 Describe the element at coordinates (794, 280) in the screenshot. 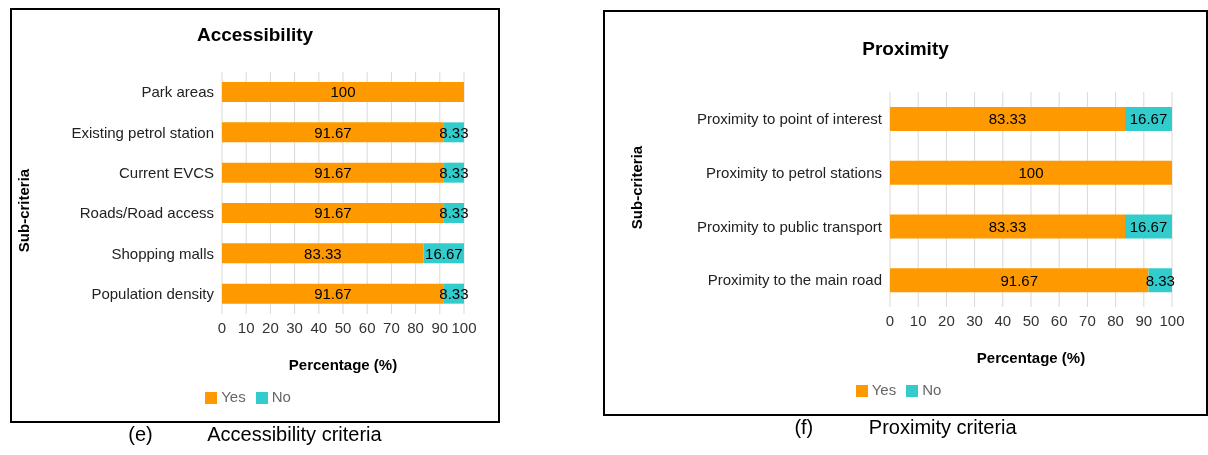

I see `y-tick-label: Proximity to the main road` at that location.